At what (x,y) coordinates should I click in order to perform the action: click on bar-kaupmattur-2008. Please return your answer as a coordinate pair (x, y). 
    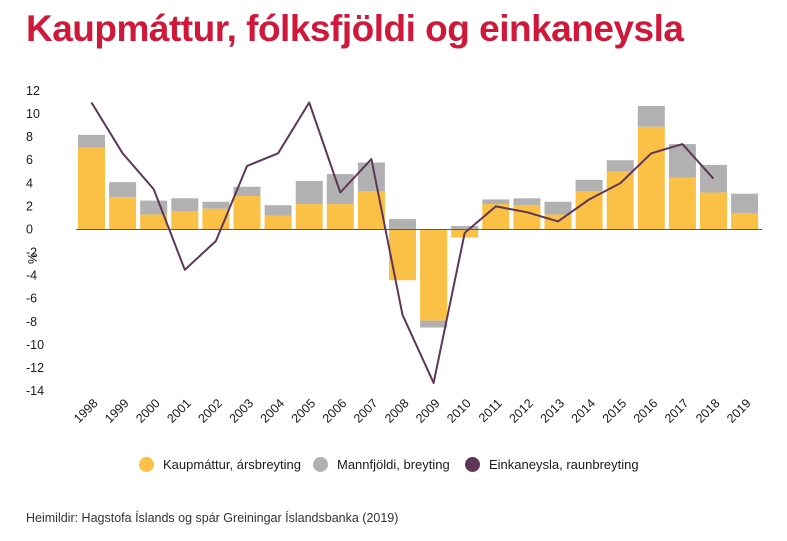
    Looking at the image, I should click on (402, 255).